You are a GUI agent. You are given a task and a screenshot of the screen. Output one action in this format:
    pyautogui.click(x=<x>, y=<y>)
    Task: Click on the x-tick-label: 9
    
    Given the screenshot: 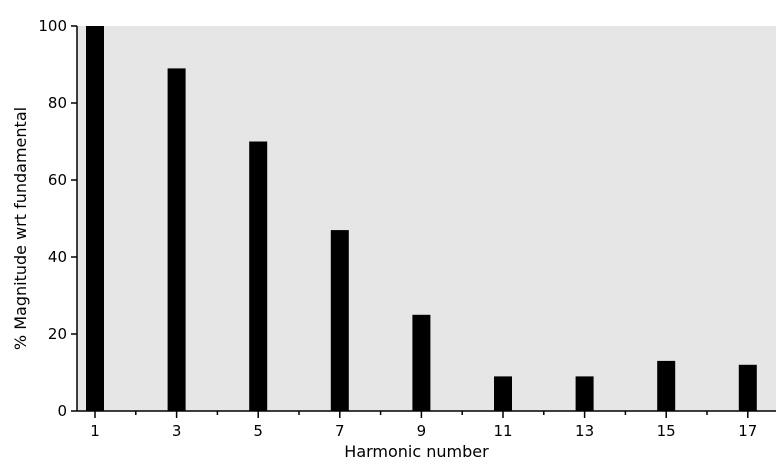 What is the action you would take?
    pyautogui.click(x=422, y=431)
    